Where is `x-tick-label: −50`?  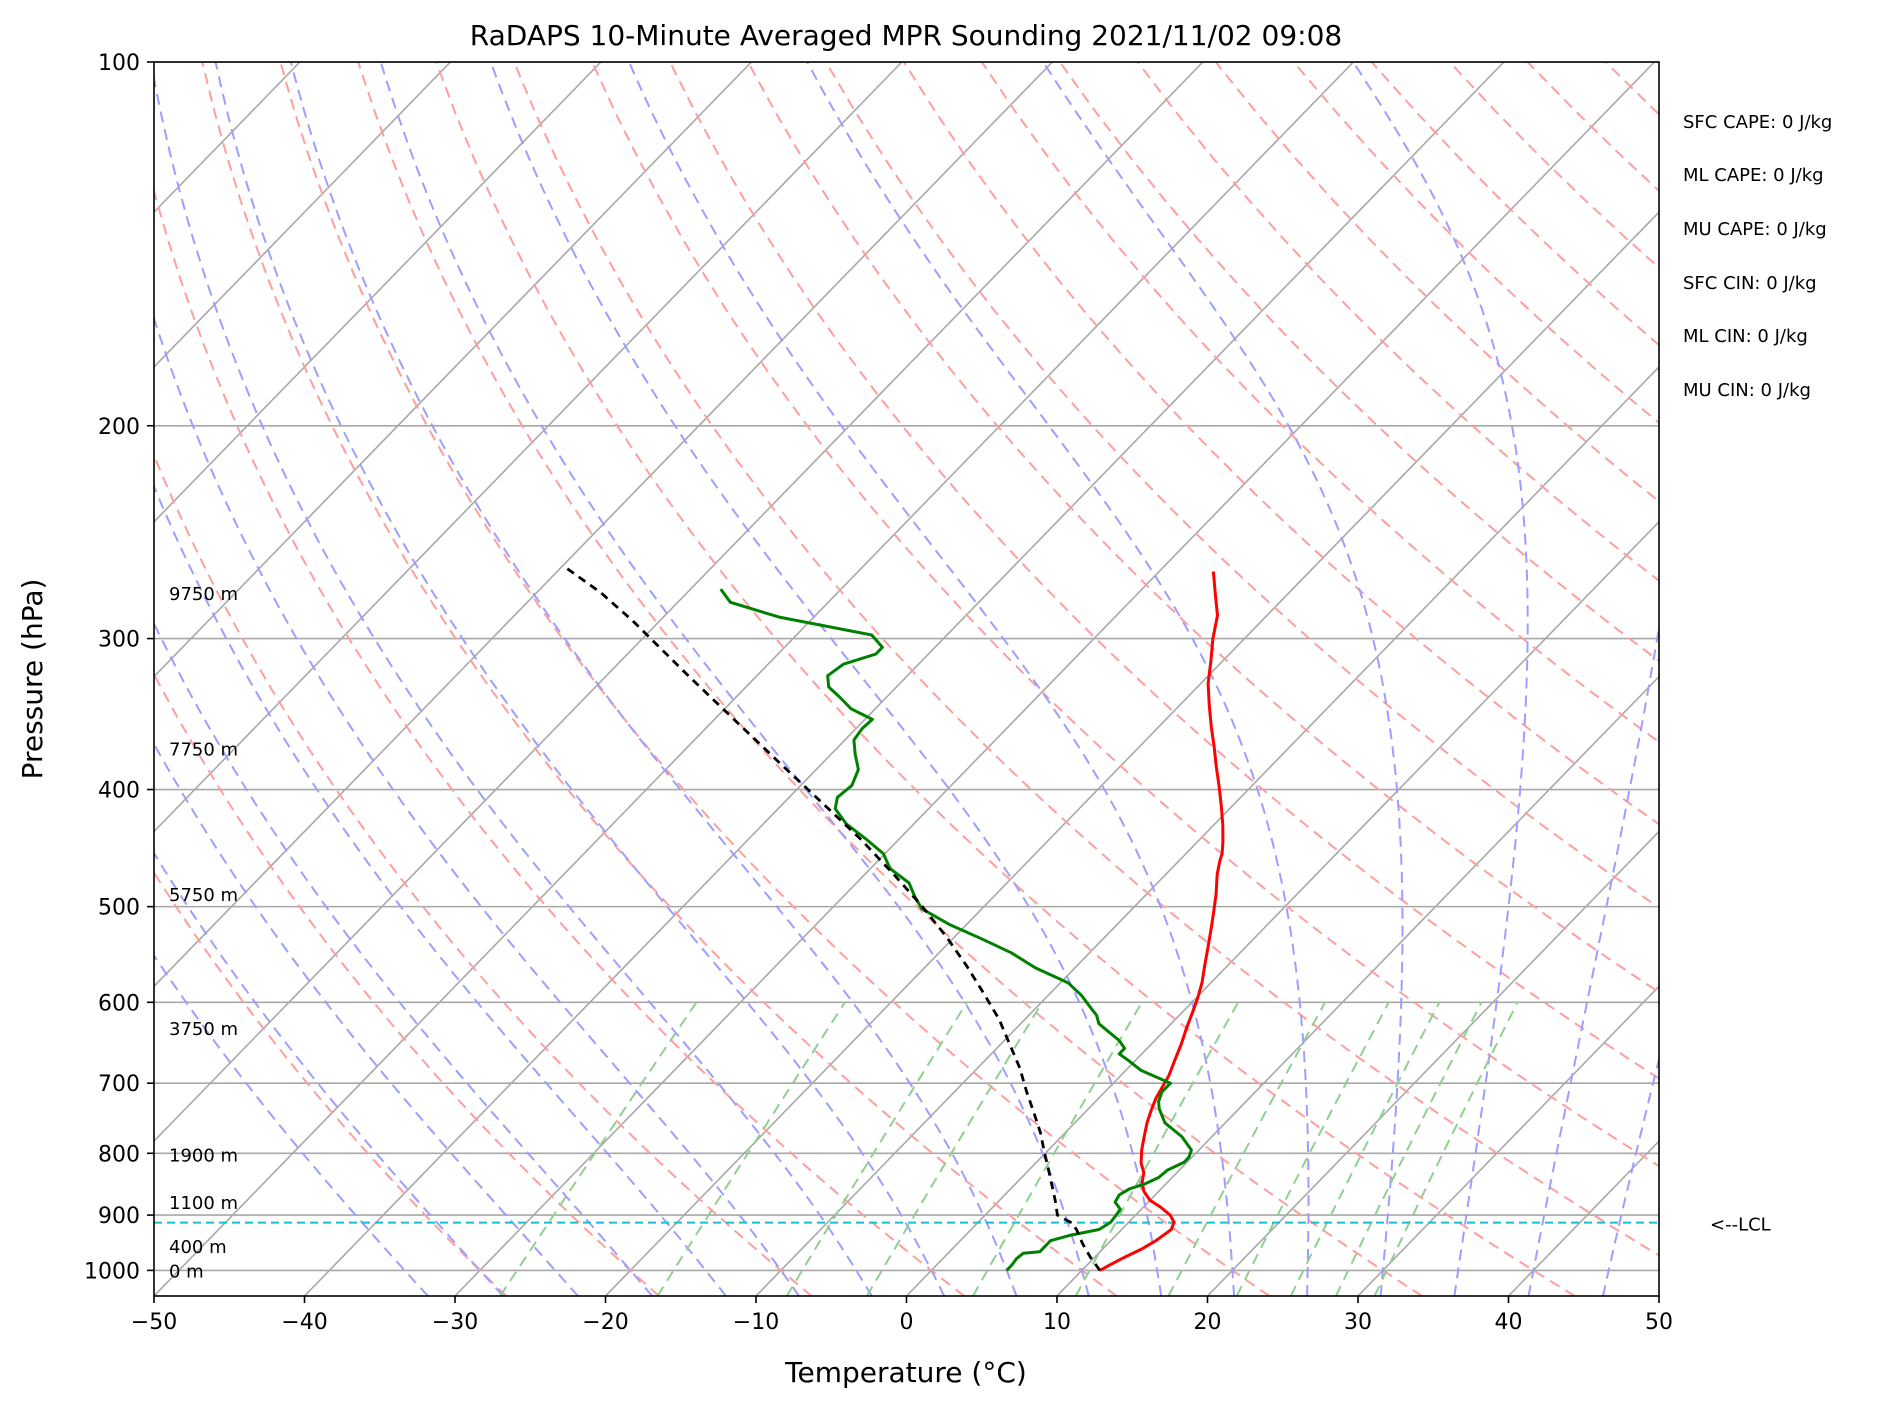
x-tick-label: −50 is located at coordinates (154, 1322).